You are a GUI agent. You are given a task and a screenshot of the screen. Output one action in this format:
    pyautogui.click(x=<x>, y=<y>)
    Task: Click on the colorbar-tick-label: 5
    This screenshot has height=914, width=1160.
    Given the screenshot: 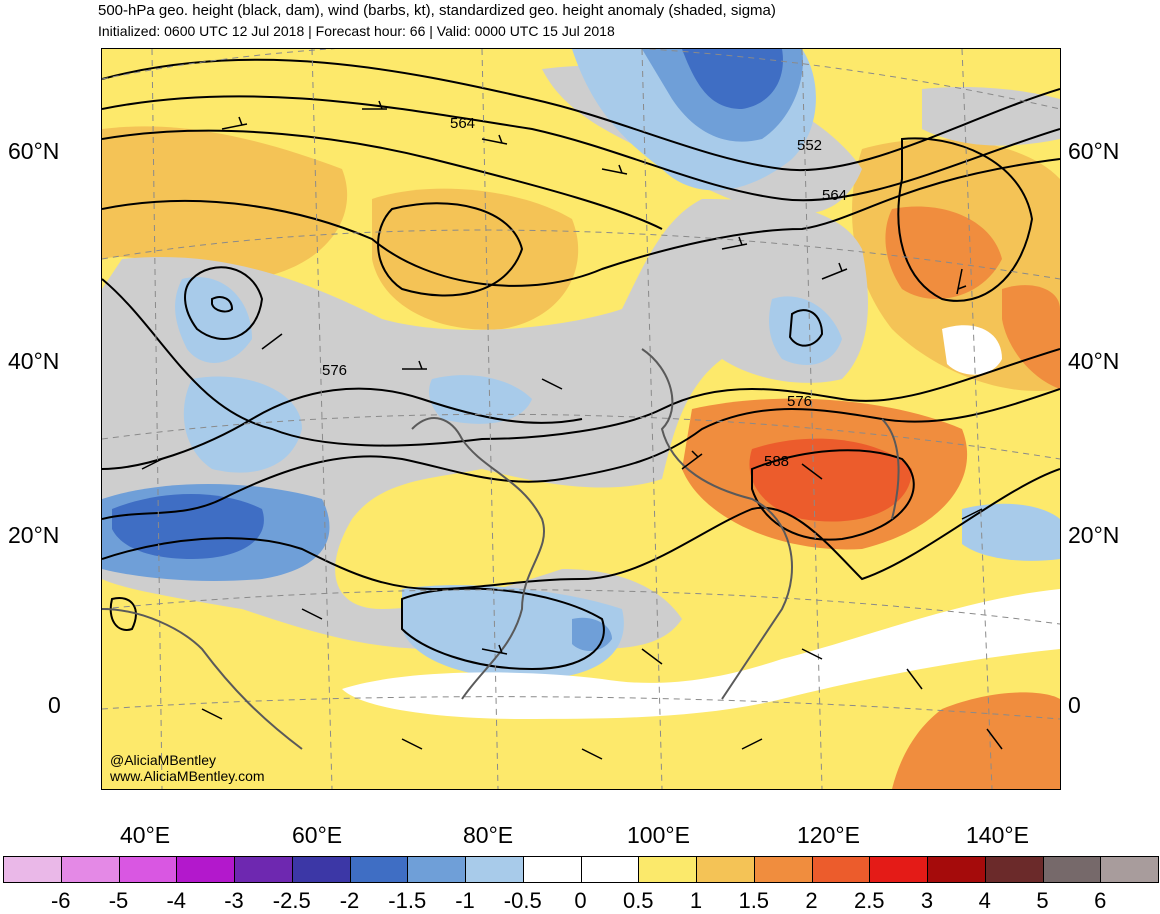 What is the action you would take?
    pyautogui.click(x=1042, y=900)
    